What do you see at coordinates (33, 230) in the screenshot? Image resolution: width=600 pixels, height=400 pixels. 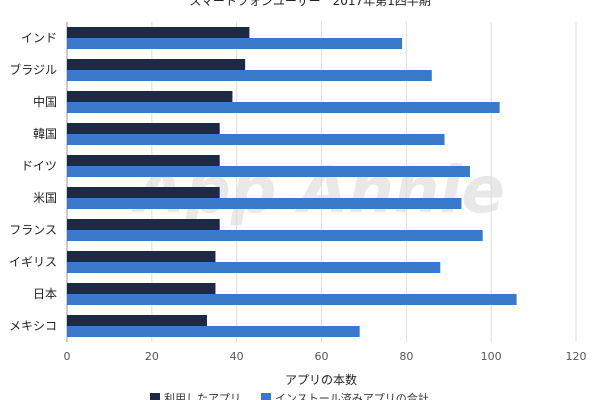 I see `category-label: フランス` at bounding box center [33, 230].